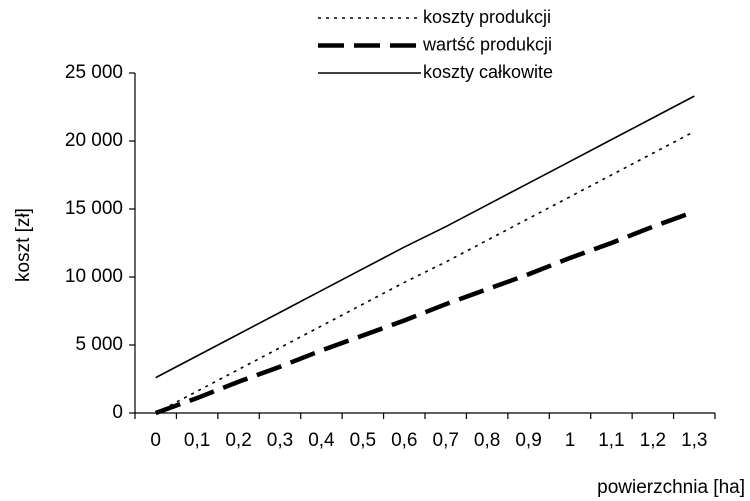 Image resolution: width=750 pixels, height=501 pixels. Describe the element at coordinates (117, 412) in the screenshot. I see `y-tick-label: 0` at that location.